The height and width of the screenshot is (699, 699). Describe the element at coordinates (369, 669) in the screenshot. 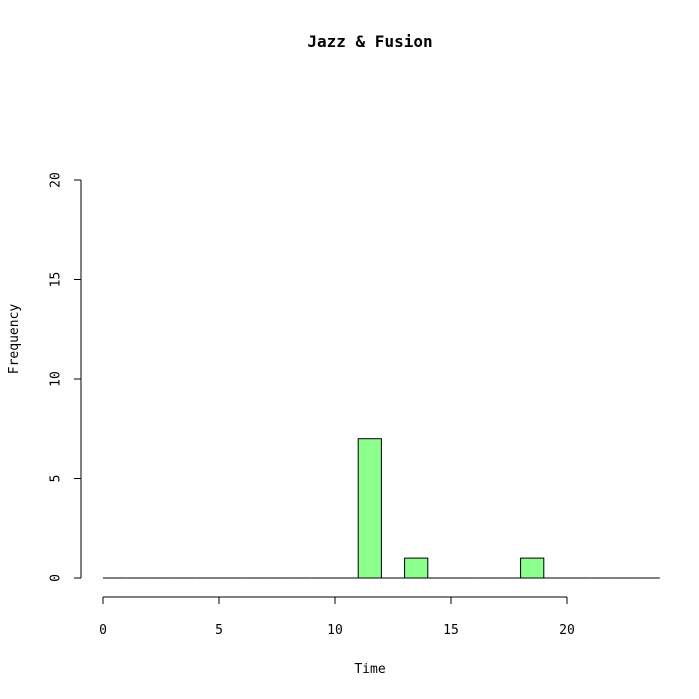

I see `x-axis-label: Time` at that location.